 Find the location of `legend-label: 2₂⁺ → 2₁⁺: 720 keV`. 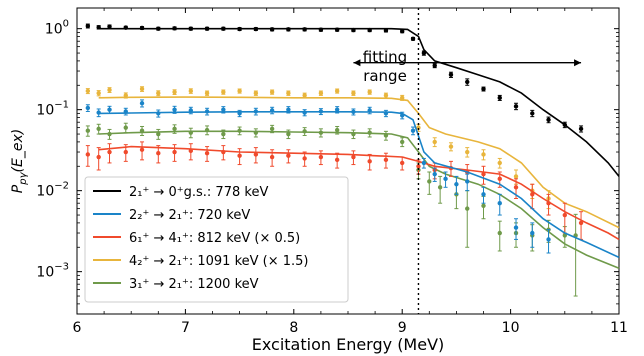

legend-label: 2₂⁺ → 2₁⁺: 720 keV is located at coordinates (189, 215).